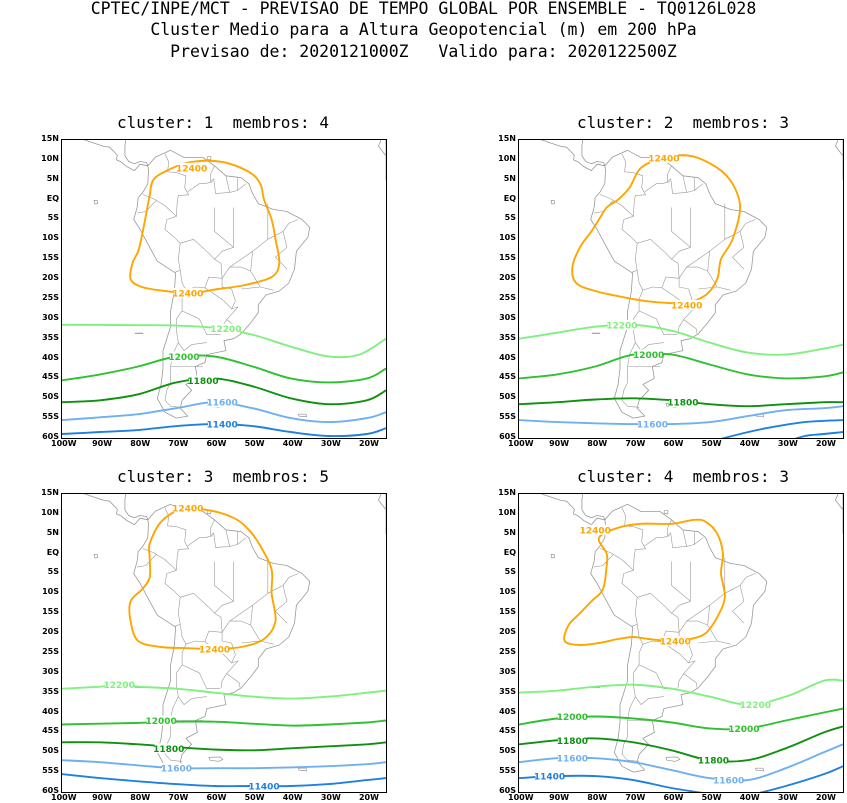  Describe the element at coordinates (683, 476) in the screenshot. I see `panel-4-title: cluster: 4 membros: 3` at that location.